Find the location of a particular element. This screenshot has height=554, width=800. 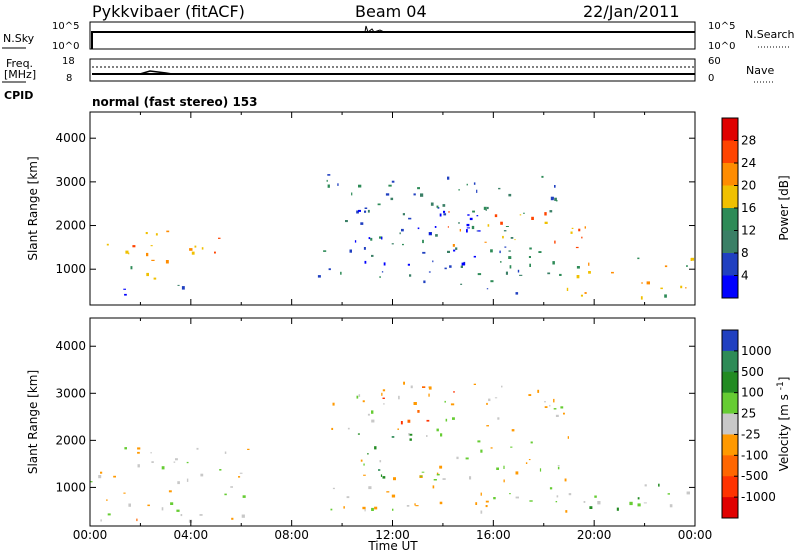

x-tick-label: 04:00 is located at coordinates (191, 535).